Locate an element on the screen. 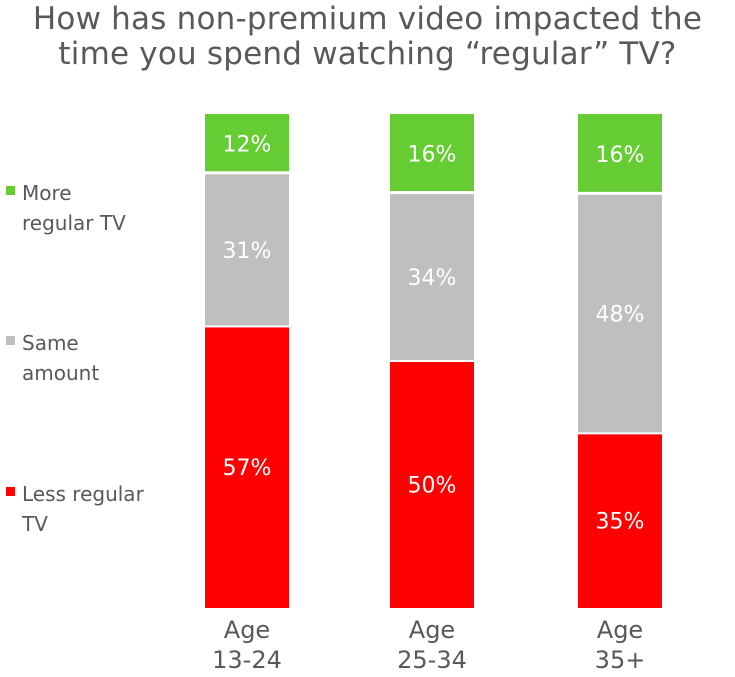  legend-swatch-more is located at coordinates (10, 190).